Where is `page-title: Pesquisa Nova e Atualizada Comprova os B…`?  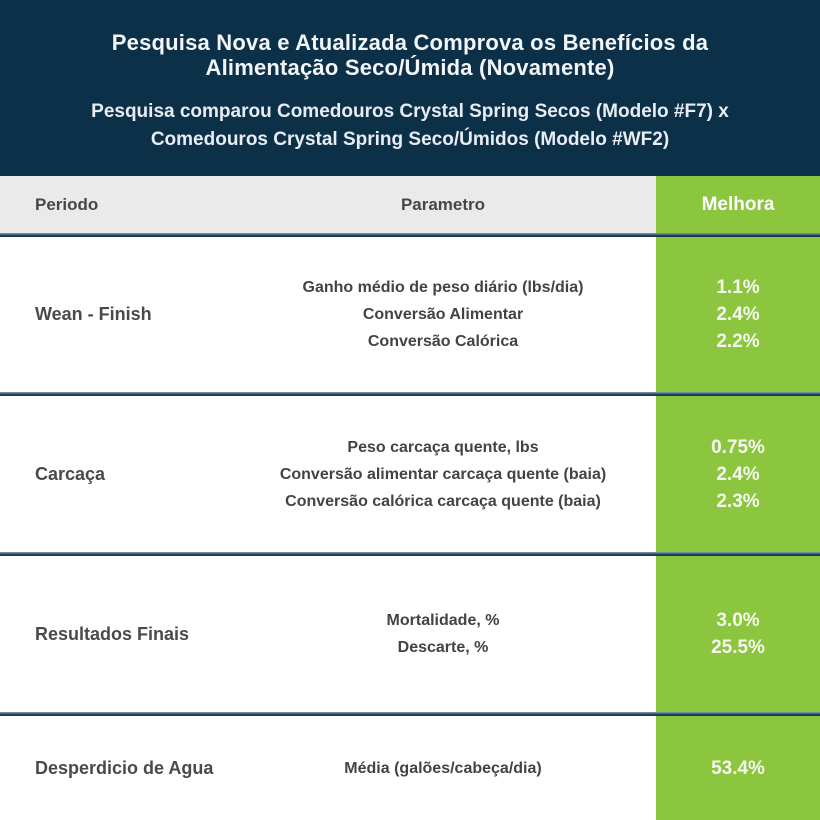
page-title: Pesquisa Nova e Atualizada Comprova os B… is located at coordinates (410, 55).